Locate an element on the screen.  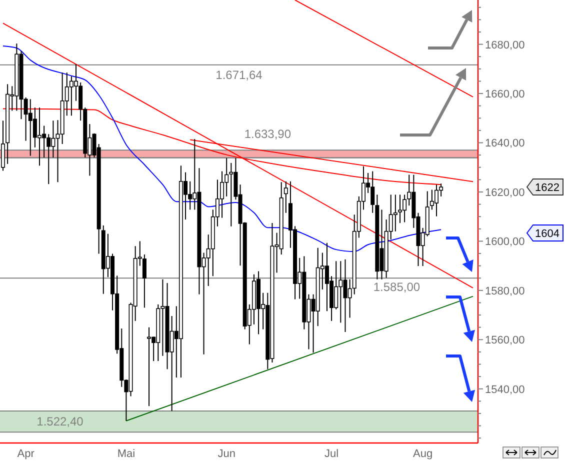
ref-line-label: 1.633,90 is located at coordinates (268, 133).